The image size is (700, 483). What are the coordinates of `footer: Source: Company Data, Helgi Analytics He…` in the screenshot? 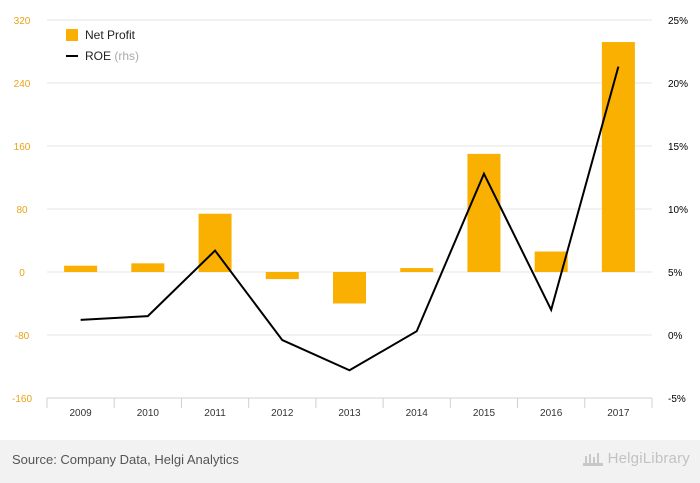 It's located at (350, 461).